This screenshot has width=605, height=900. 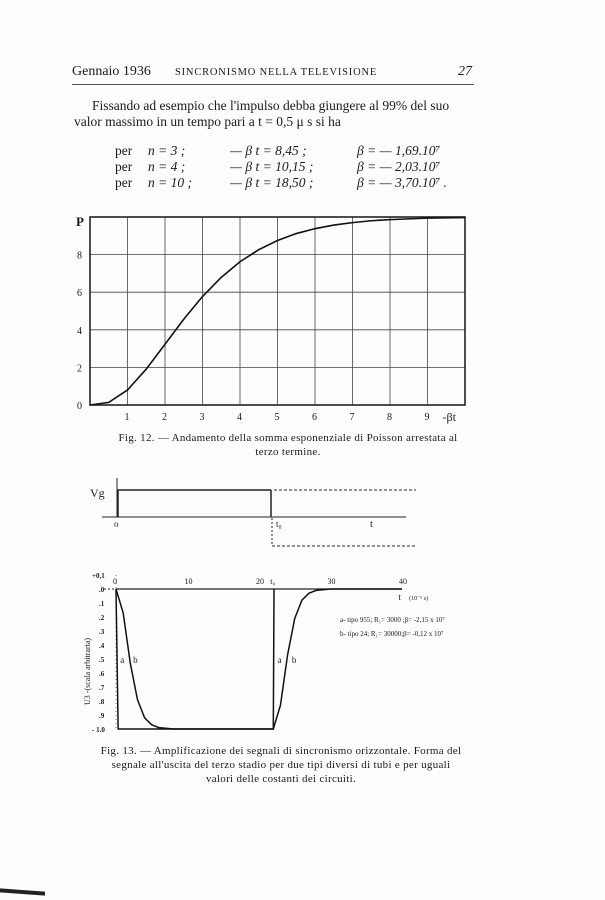 I want to click on x-axis-unit: (10⁻⁶ s), so click(x=418, y=598).